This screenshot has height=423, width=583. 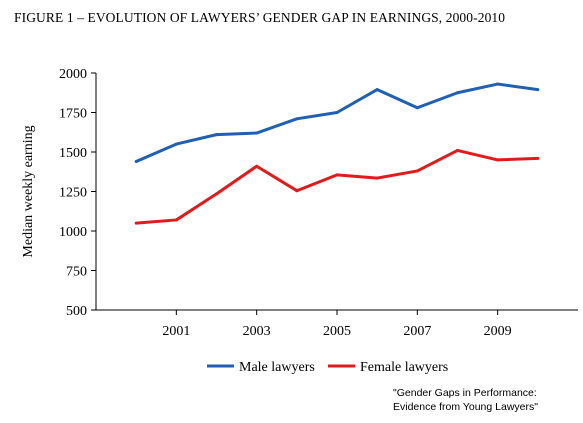 What do you see at coordinates (76, 311) in the screenshot?
I see `y-tick-label: 500` at bounding box center [76, 311].